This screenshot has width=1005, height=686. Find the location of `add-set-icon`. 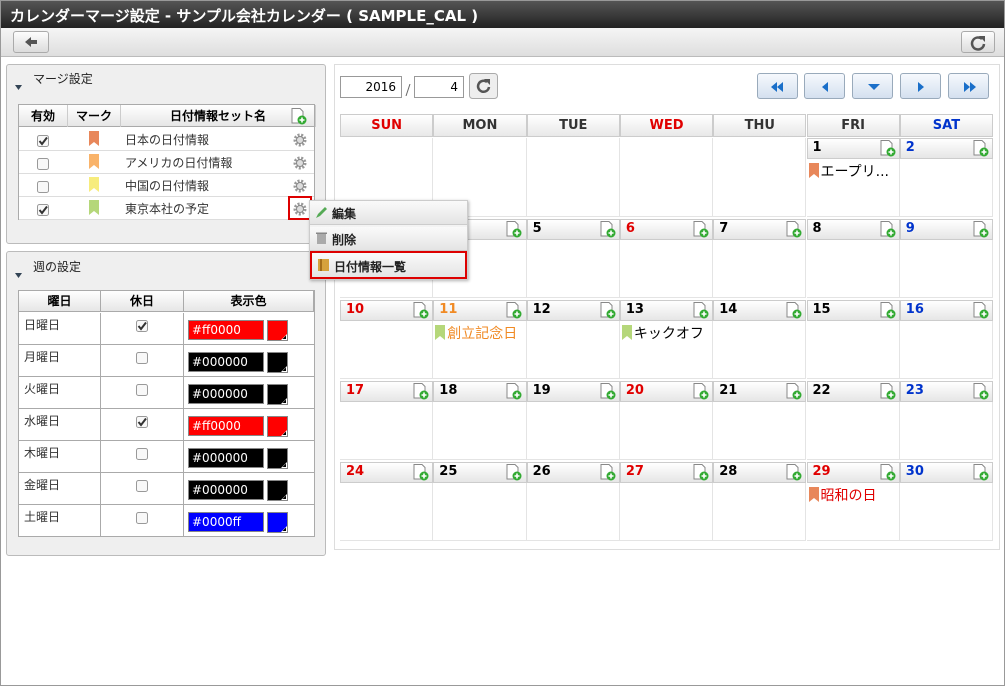

add-set-icon is located at coordinates (299, 118).